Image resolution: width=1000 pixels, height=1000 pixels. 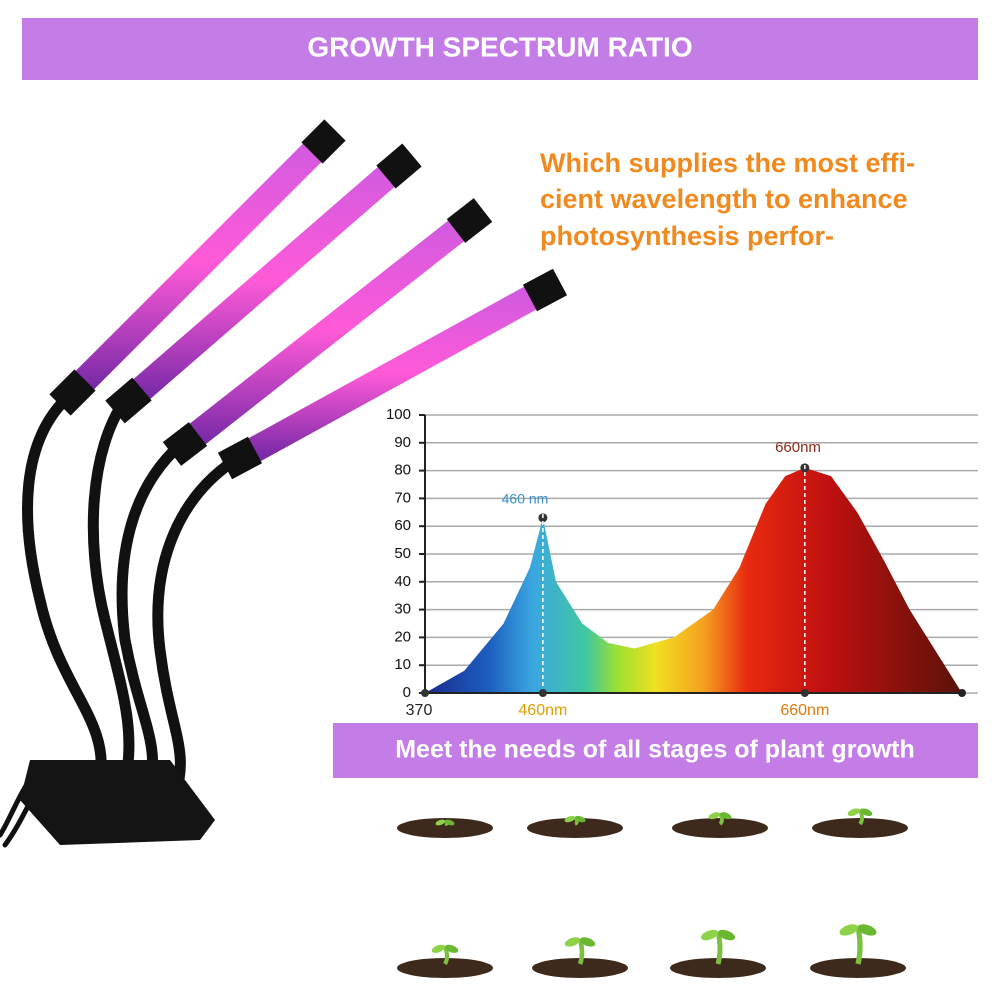 I want to click on y-tick-label: 80, so click(x=402, y=470).